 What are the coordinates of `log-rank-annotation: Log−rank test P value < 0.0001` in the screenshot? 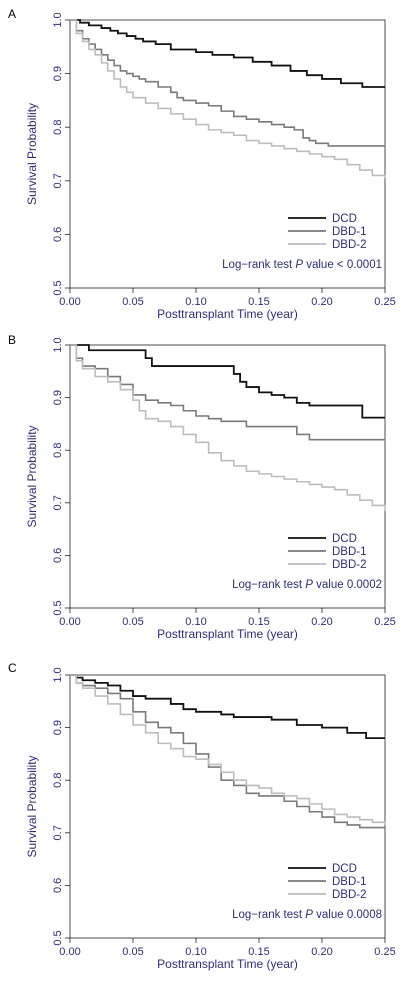 It's located at (302, 265).